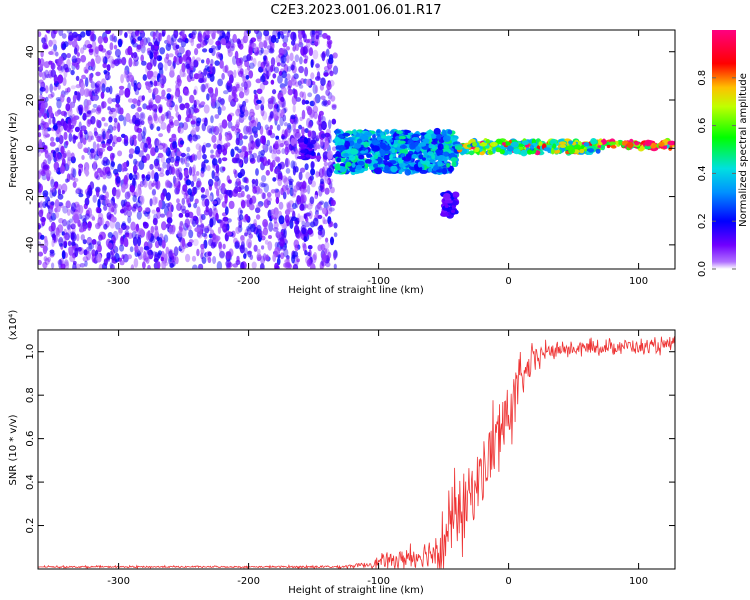  What do you see at coordinates (30, 439) in the screenshot?
I see `y-tick-label: 0.6` at bounding box center [30, 439].